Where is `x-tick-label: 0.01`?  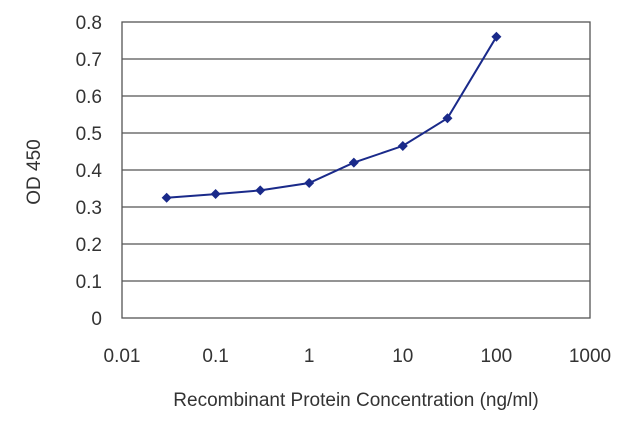 x-tick-label: 0.01 is located at coordinates (122, 356).